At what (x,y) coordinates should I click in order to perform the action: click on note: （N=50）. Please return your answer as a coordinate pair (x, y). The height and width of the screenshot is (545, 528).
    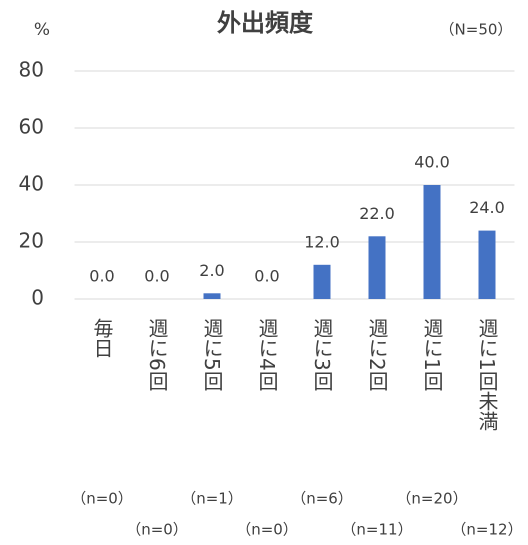
    Looking at the image, I should click on (476, 30).